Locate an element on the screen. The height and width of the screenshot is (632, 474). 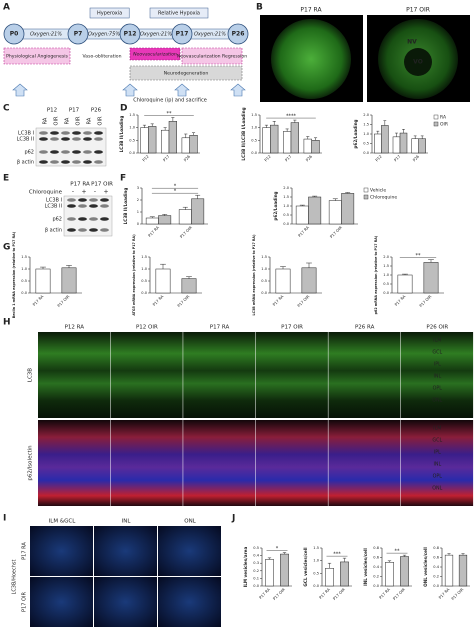
event-label: Physiological Angiogenesis is located at coordinates (37, 57).